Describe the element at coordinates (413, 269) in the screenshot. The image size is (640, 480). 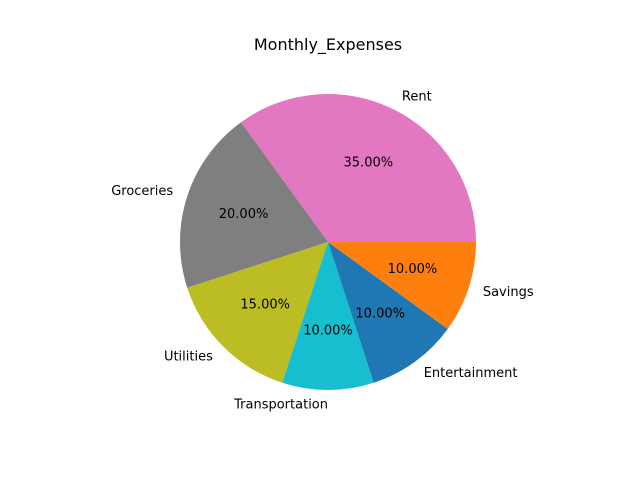
I see `percent-label-savings: 10.00%` at that location.